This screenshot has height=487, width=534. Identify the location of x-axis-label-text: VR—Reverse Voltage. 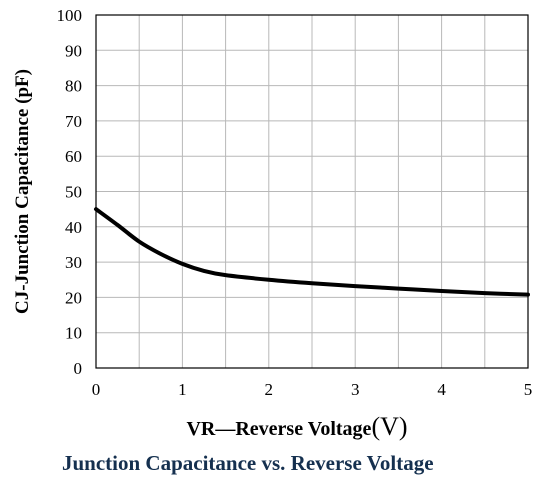
(279, 429).